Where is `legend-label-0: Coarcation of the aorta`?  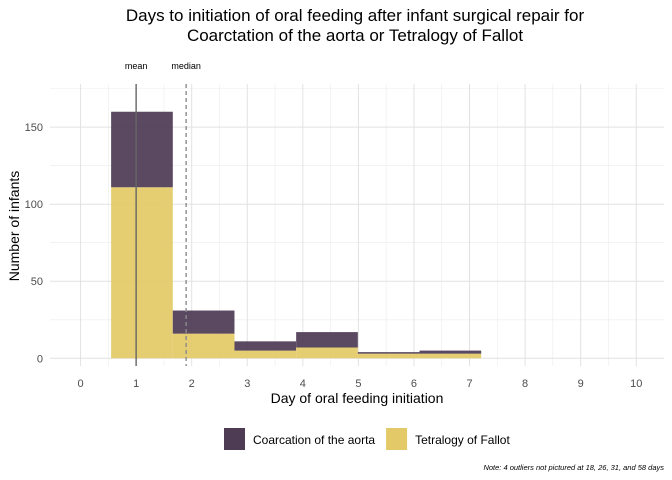
legend-label-0: Coarcation of the aorta is located at coordinates (314, 440).